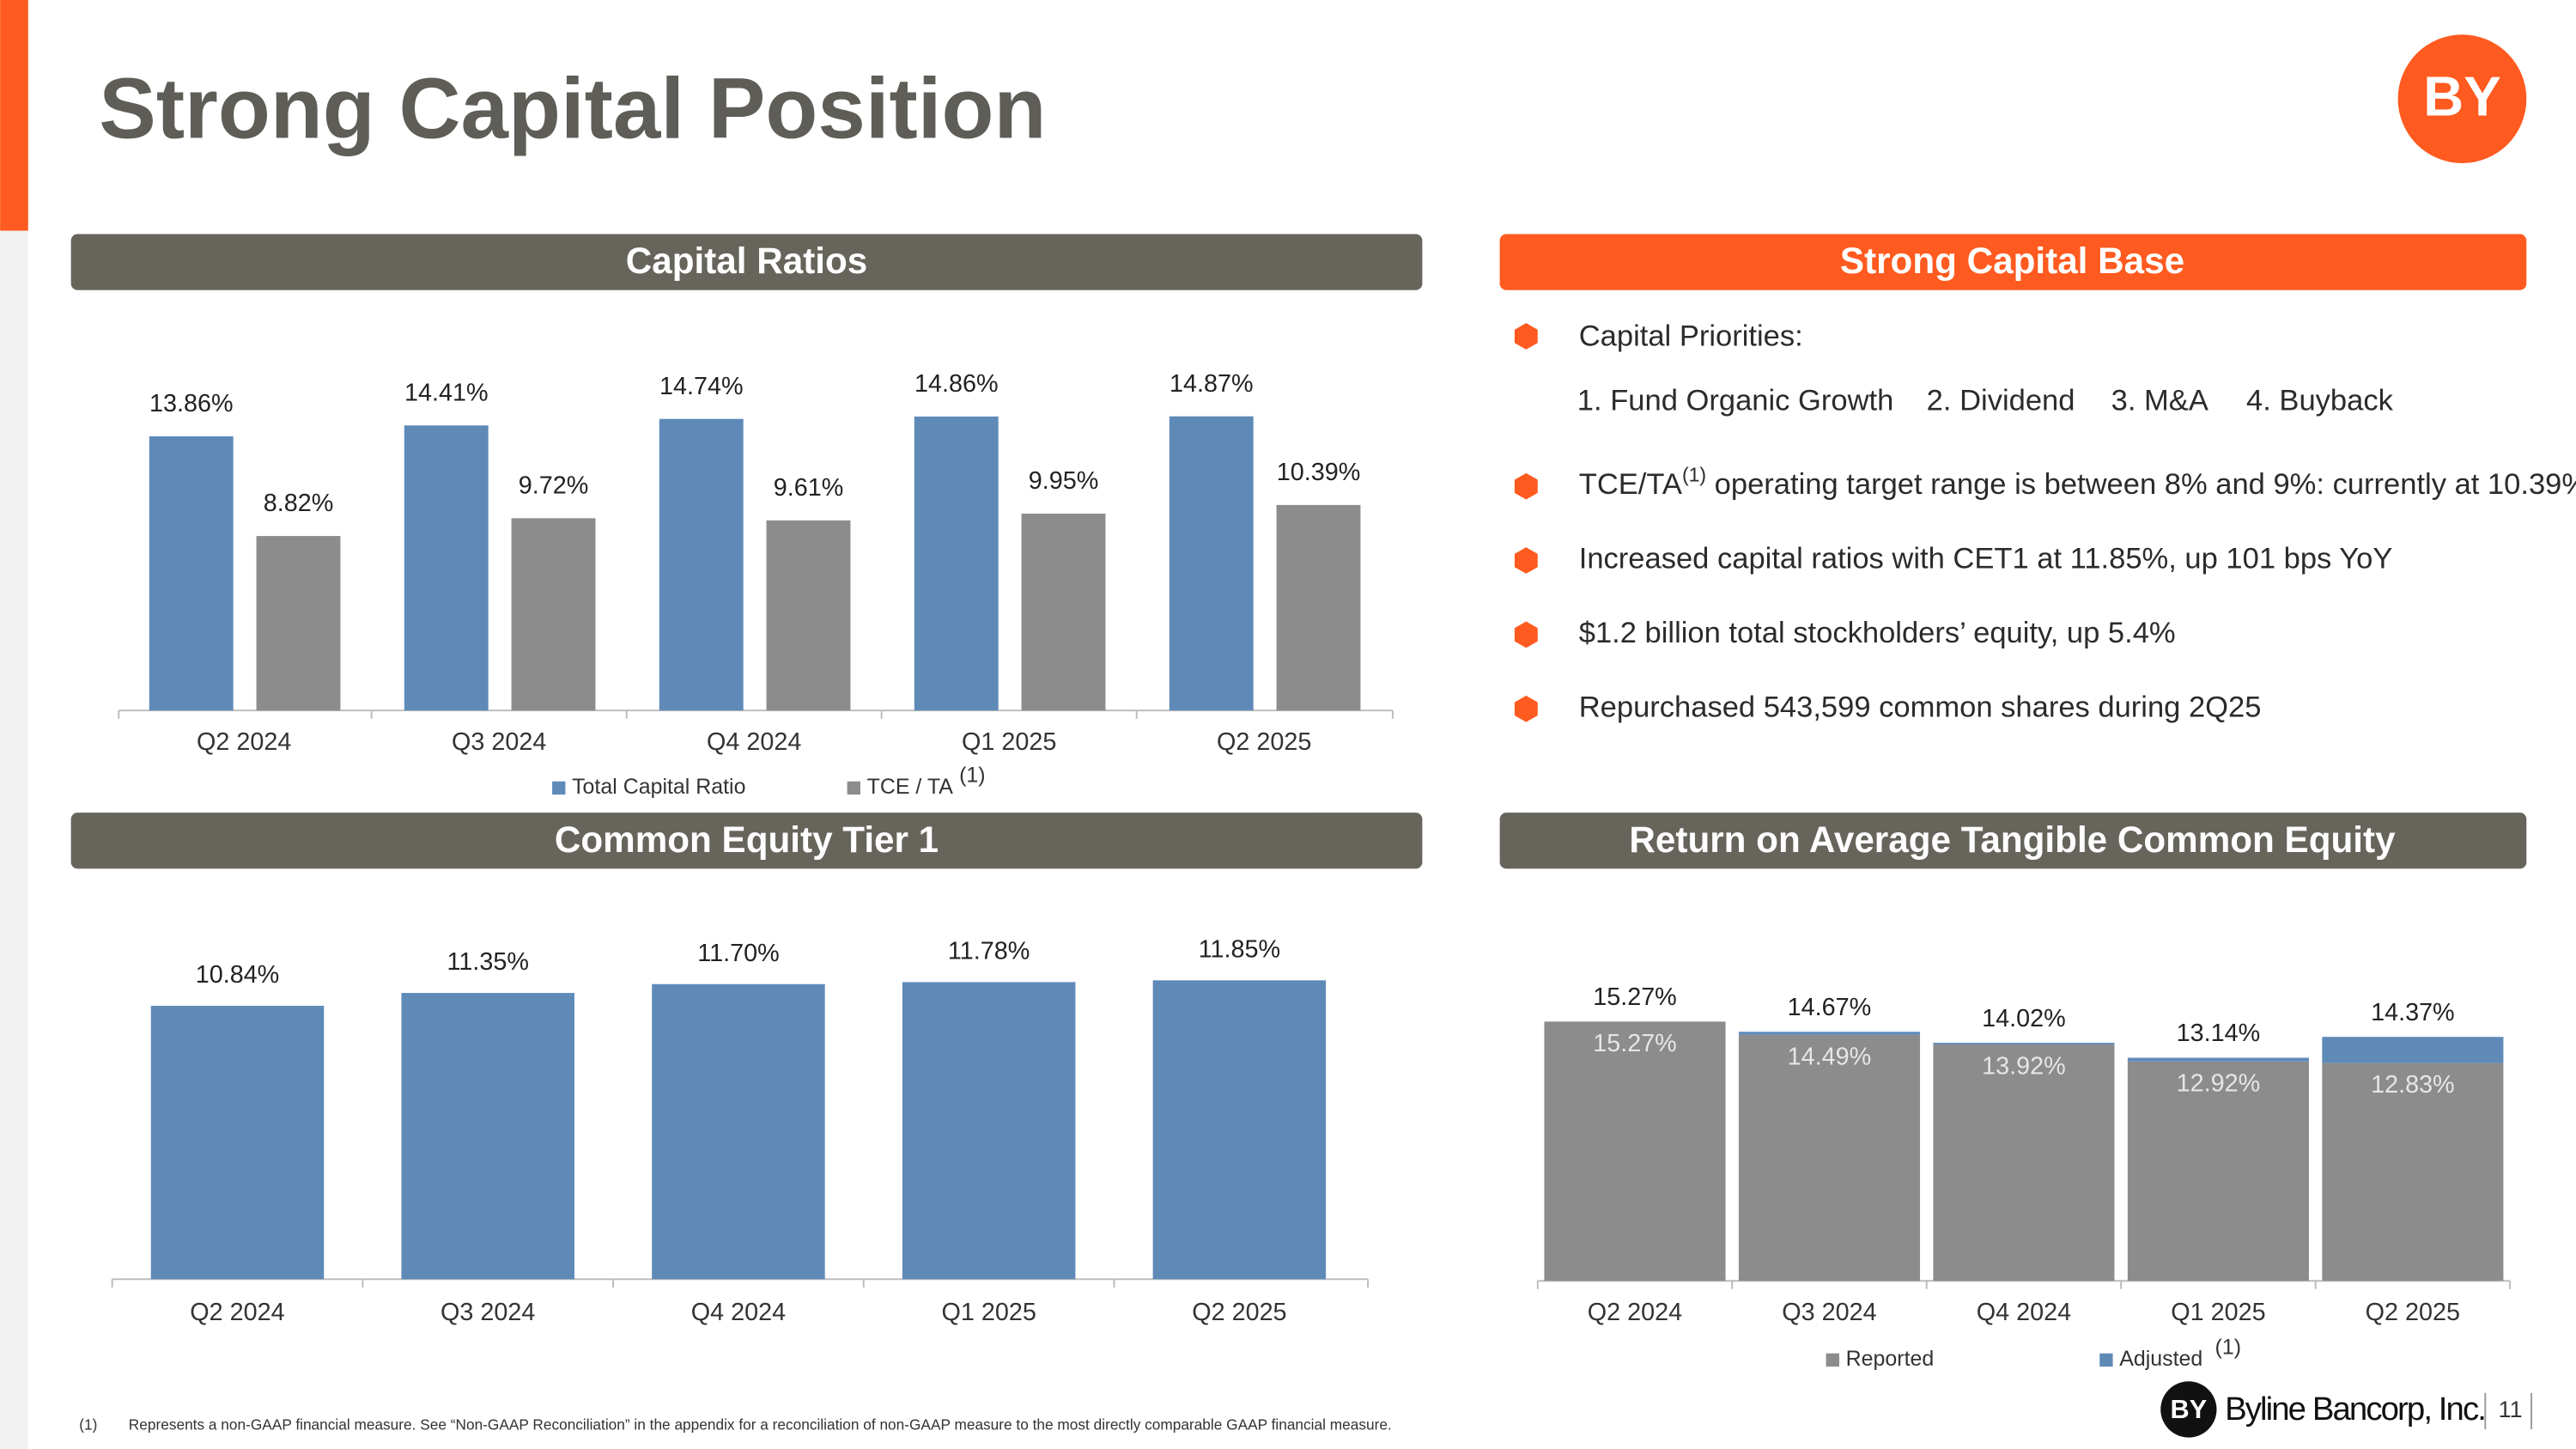 The height and width of the screenshot is (1449, 2576). I want to click on legend-label: TCE / TA, so click(910, 787).